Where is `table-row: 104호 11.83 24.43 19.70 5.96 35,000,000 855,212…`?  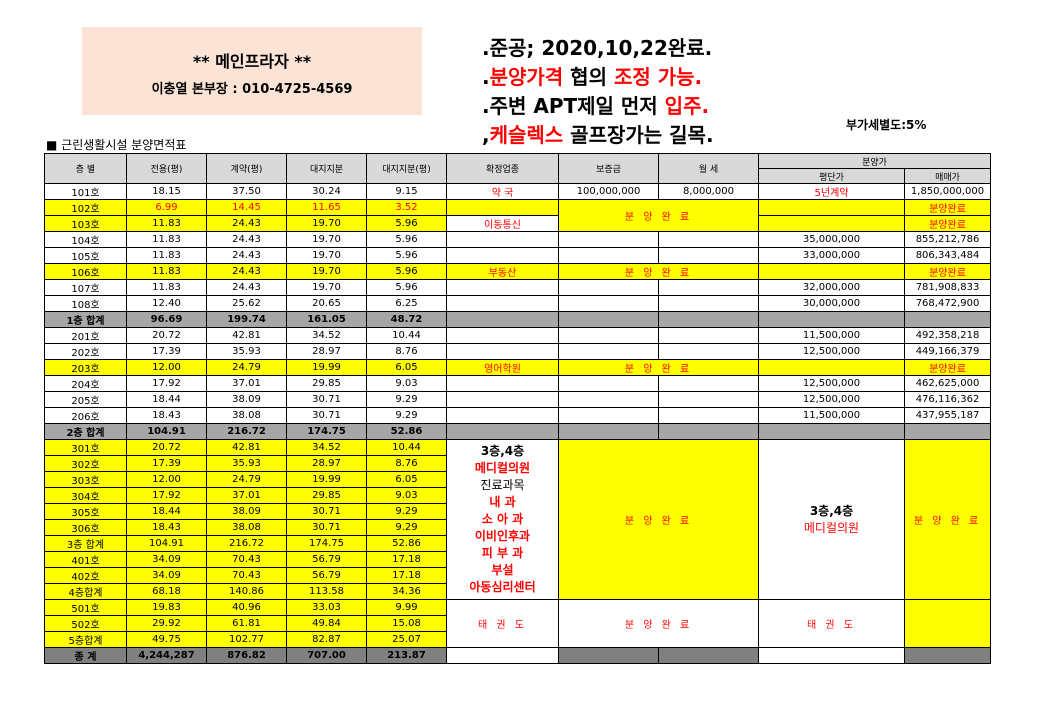 table-row: 104호 11.83 24.43 19.70 5.96 35,000,000 855,212… is located at coordinates (517, 239).